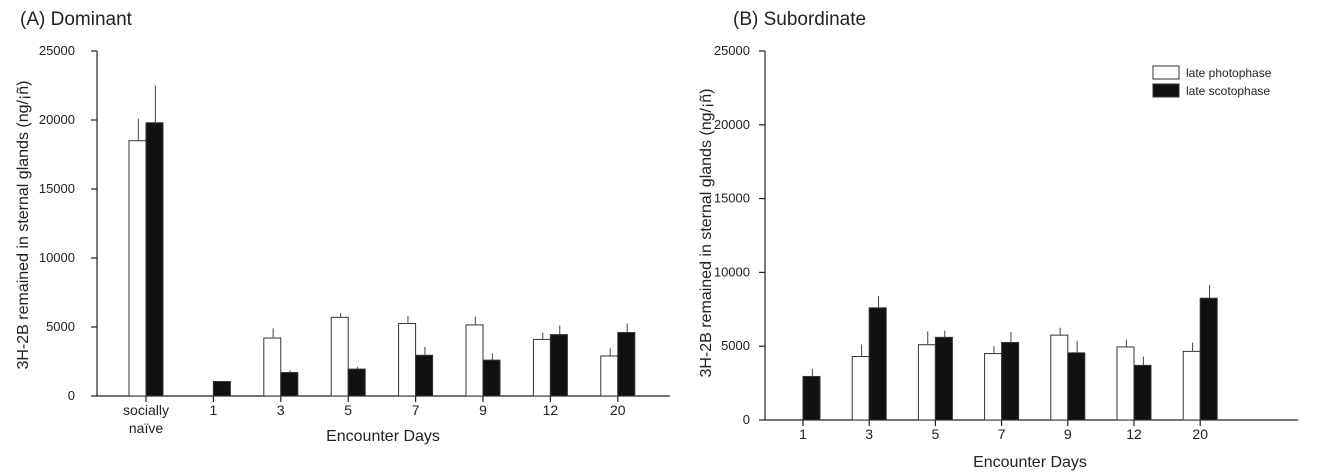 The width and height of the screenshot is (1318, 474). I want to click on panel-b-title: (B) Subordinate, so click(799, 19).